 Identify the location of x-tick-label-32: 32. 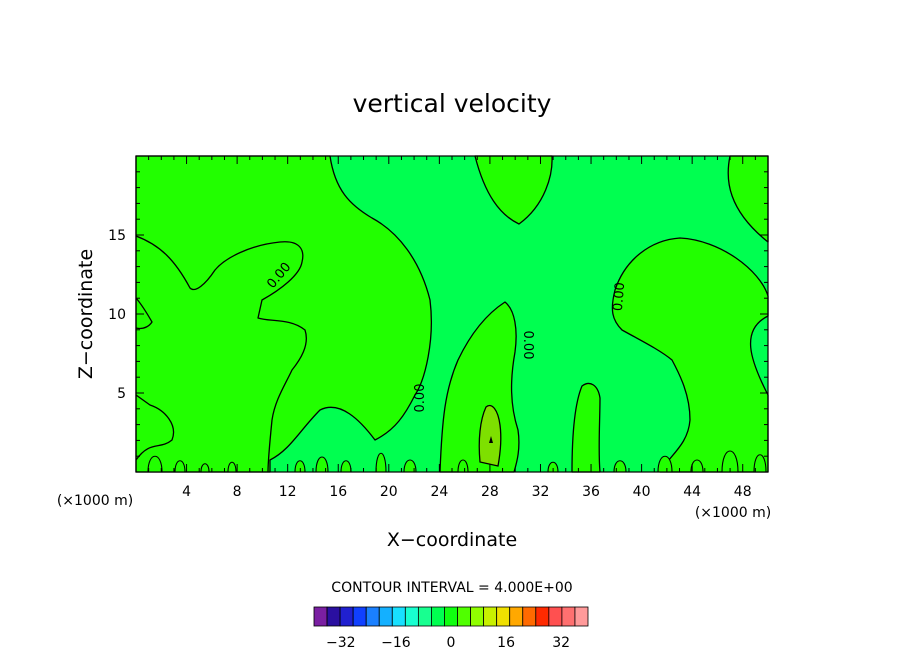
(541, 492).